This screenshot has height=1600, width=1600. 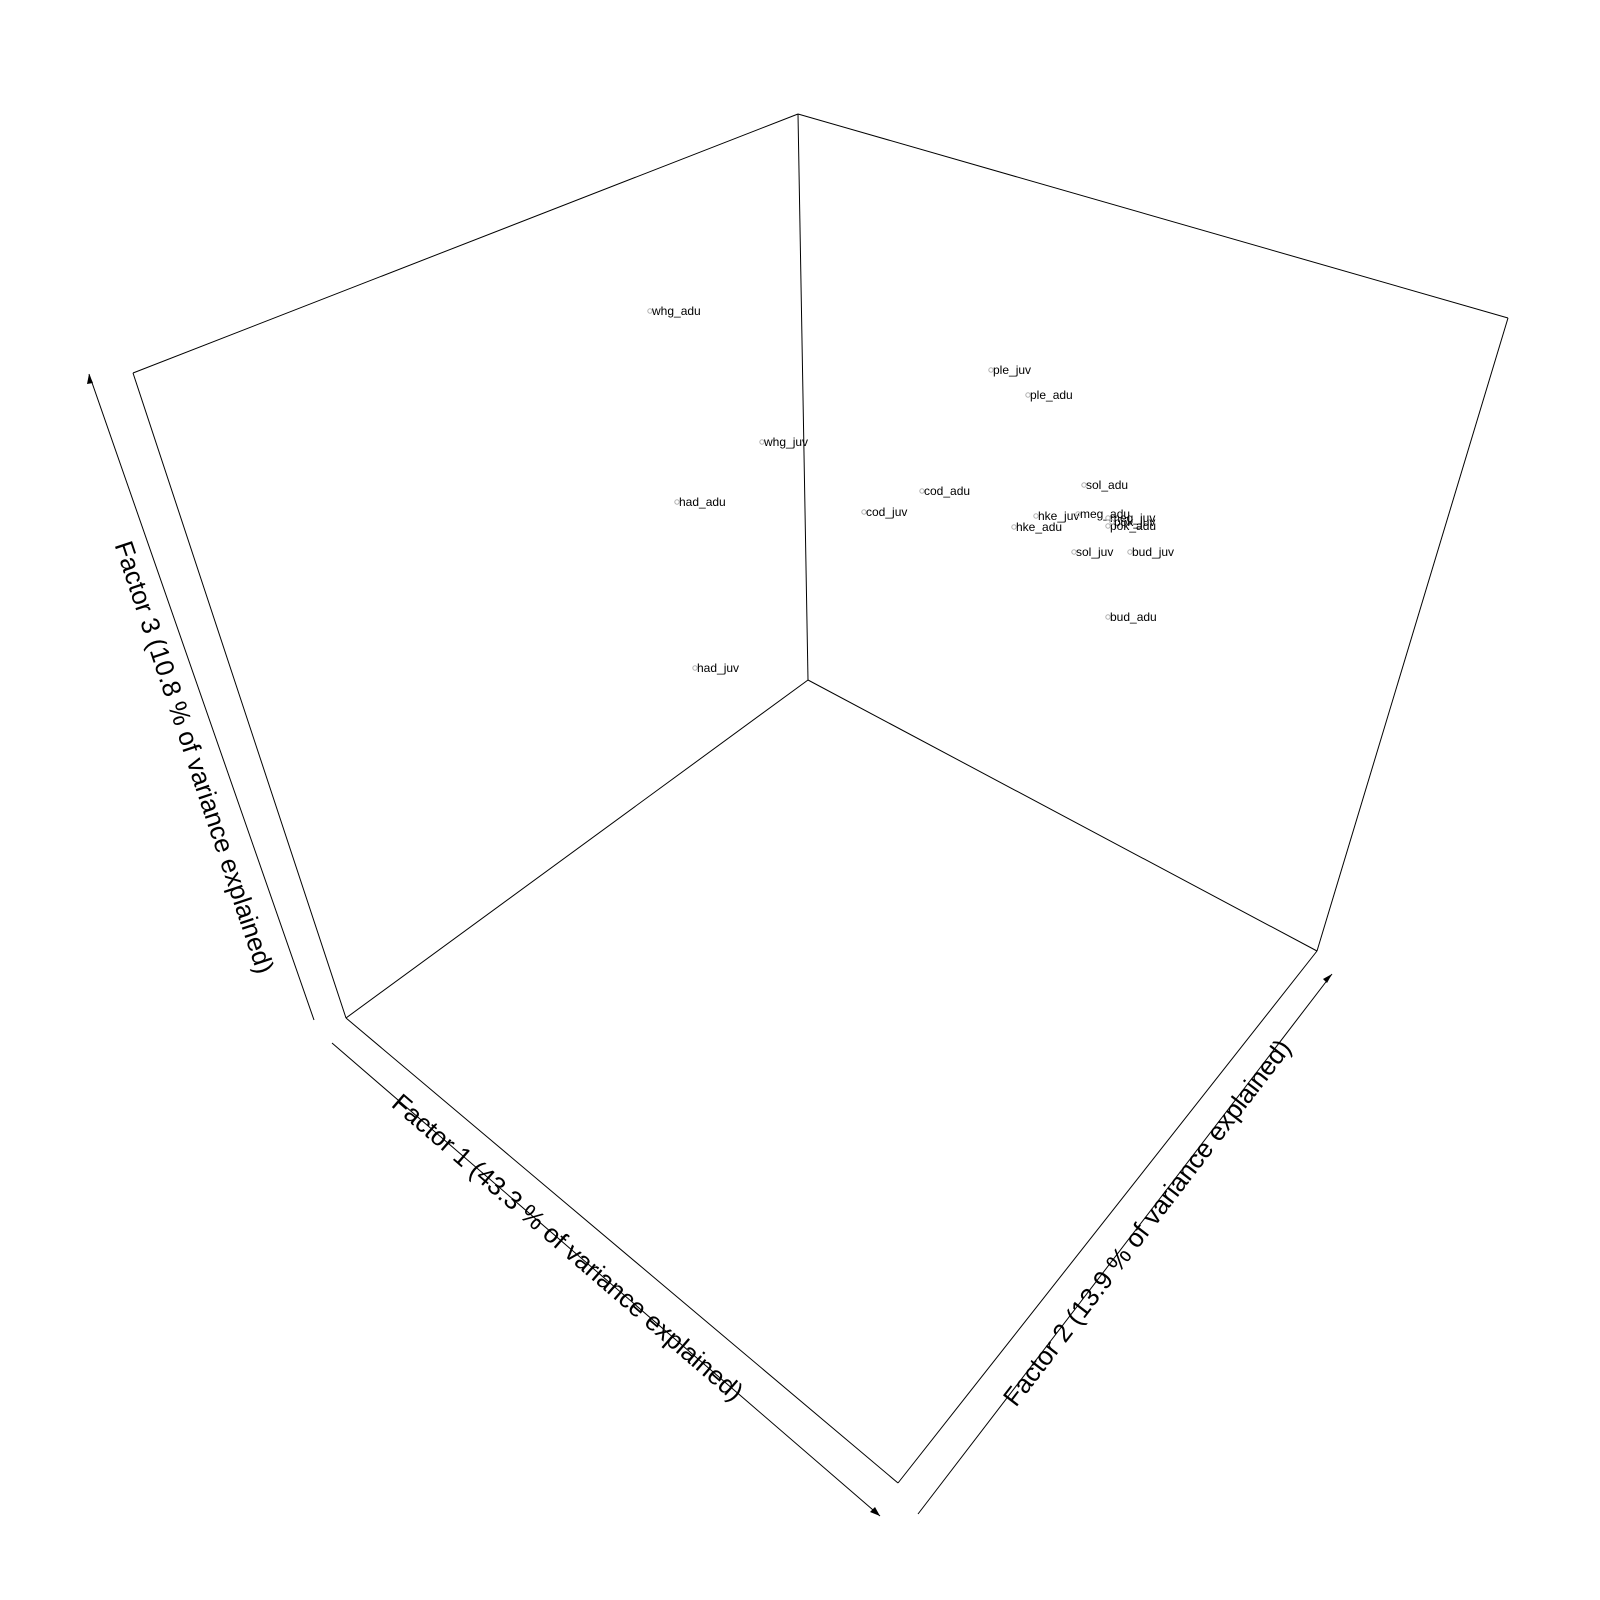 I want to click on z-axis-title: Factor 3 (10.8 % of variance explained), so click(x=195, y=757).